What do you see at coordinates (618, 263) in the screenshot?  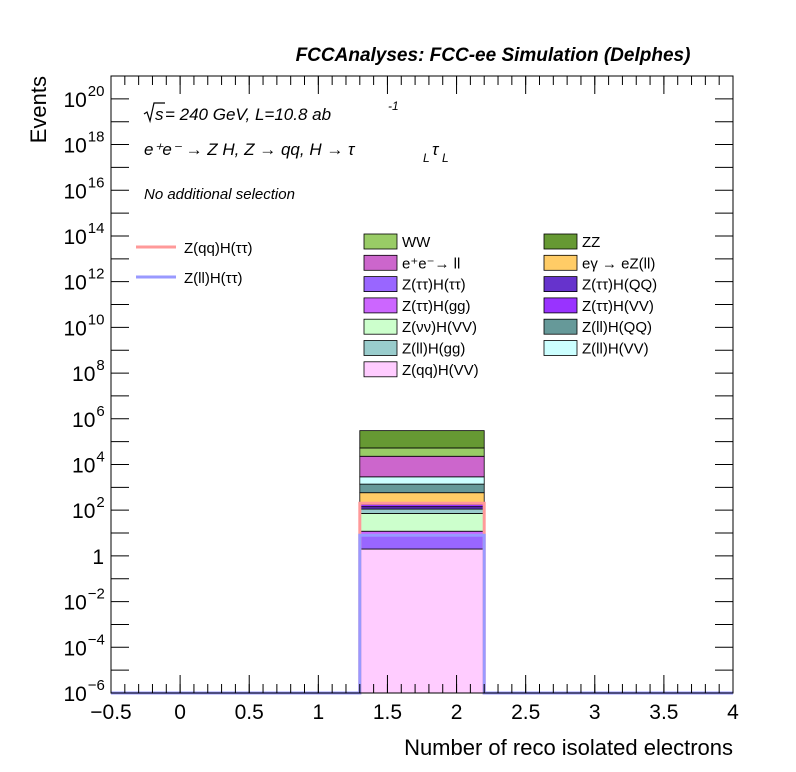 I see `legend-label: eγ → eZ(ll)` at bounding box center [618, 263].